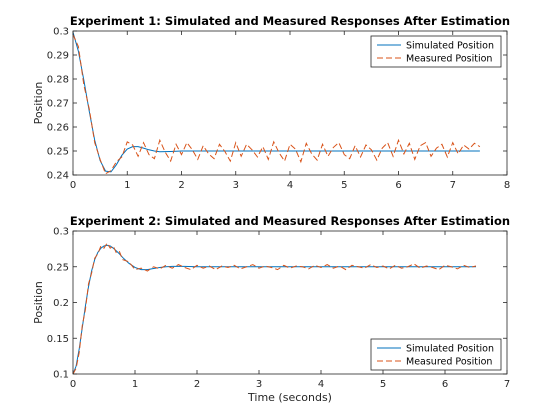 The width and height of the screenshot is (560, 420). I want to click on chart-1-x-tick-label: 7, so click(453, 185).